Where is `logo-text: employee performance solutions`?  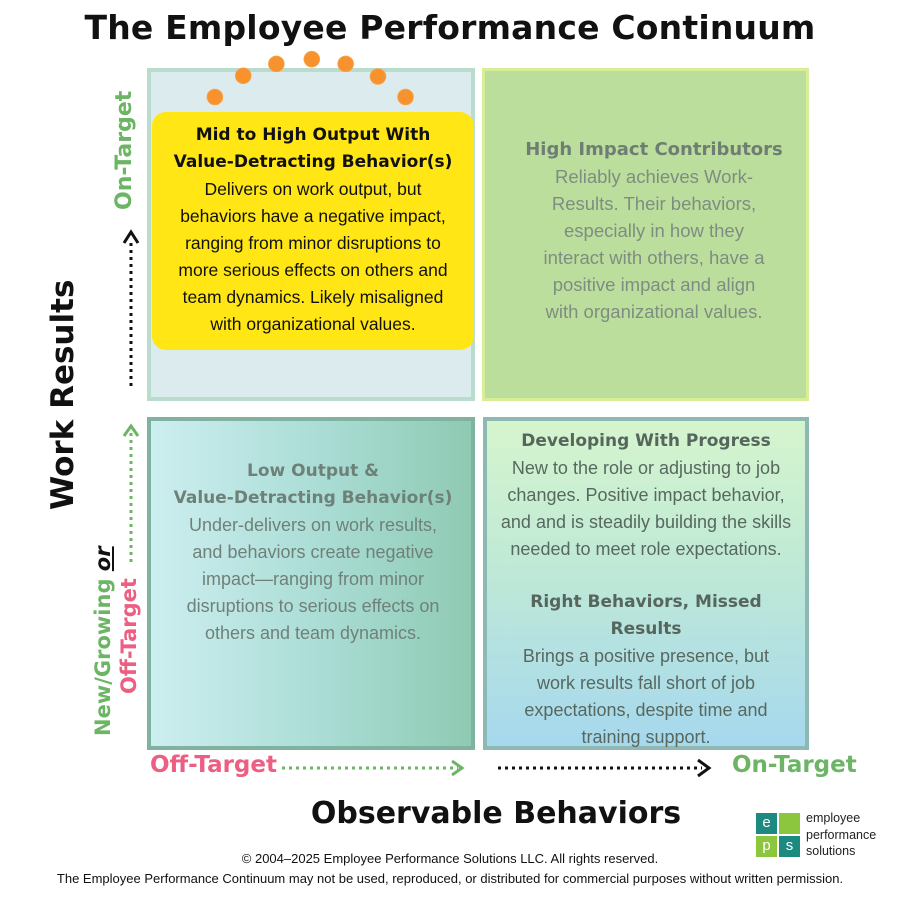
logo-text: employee performance solutions is located at coordinates (841, 835).